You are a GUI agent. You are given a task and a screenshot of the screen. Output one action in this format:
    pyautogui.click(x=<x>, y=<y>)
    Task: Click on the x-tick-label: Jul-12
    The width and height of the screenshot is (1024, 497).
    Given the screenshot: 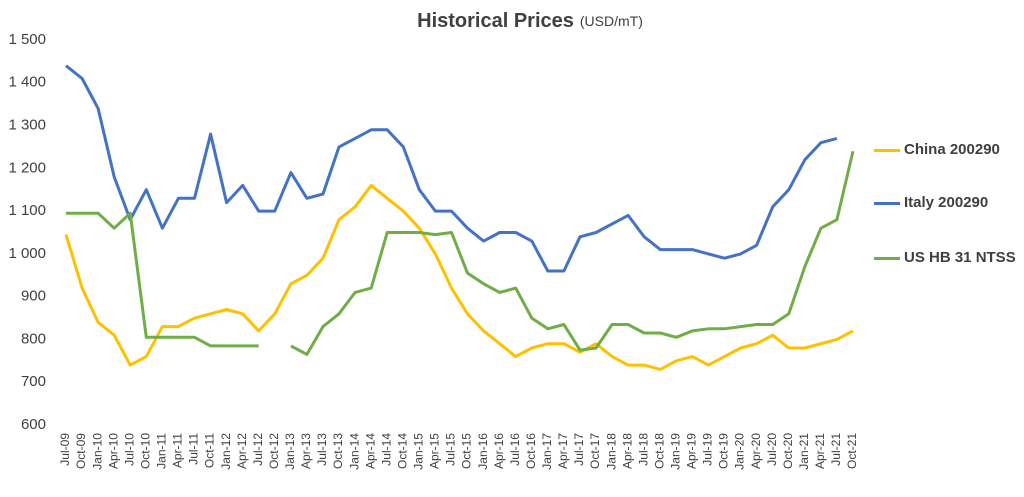 What is the action you would take?
    pyautogui.click(x=258, y=449)
    